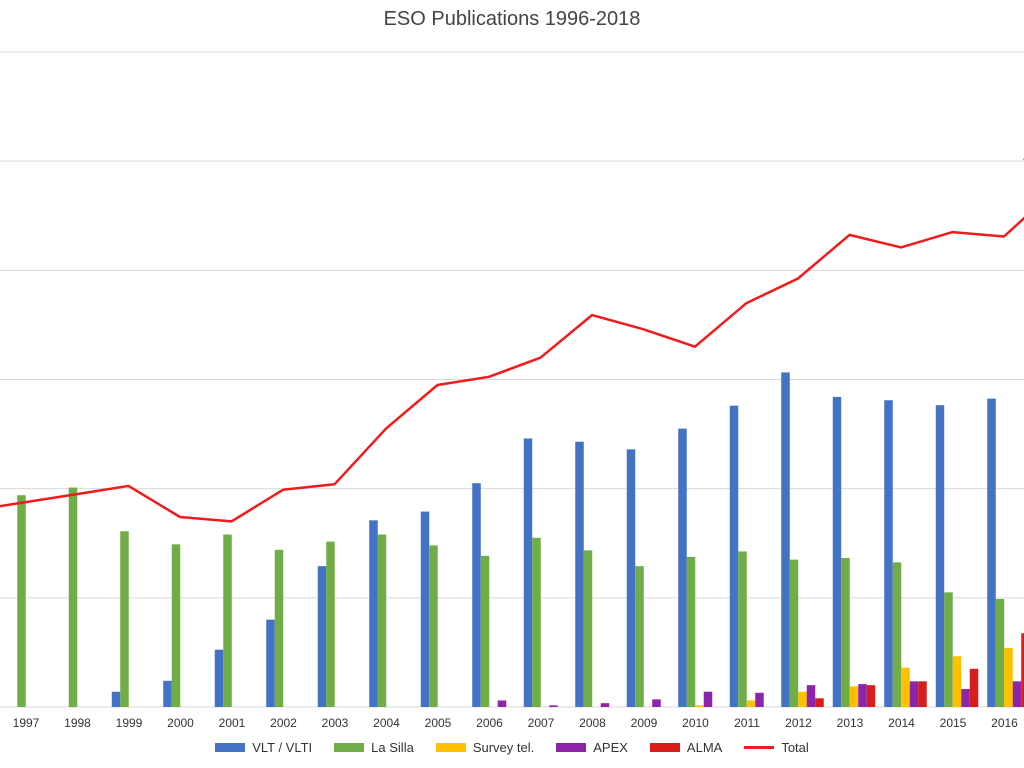  I want to click on bar-la-silla-2011, so click(742, 629).